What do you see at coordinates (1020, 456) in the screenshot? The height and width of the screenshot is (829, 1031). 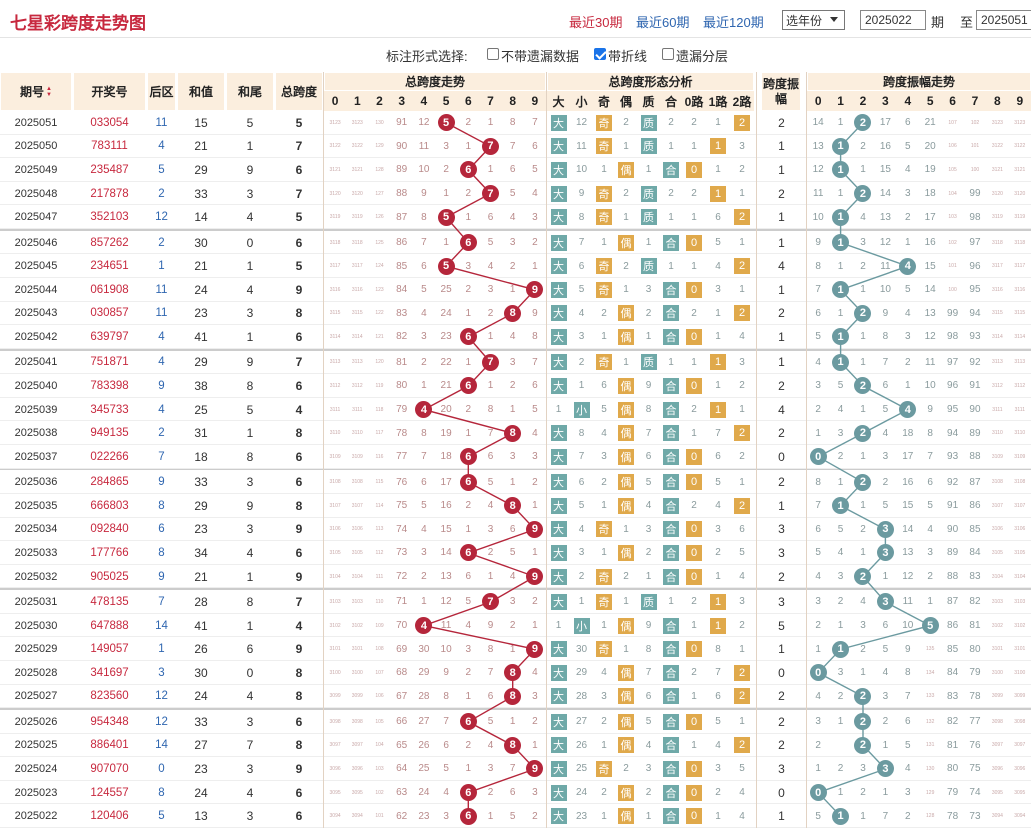 I see `amp-miss-value: 3109` at bounding box center [1020, 456].